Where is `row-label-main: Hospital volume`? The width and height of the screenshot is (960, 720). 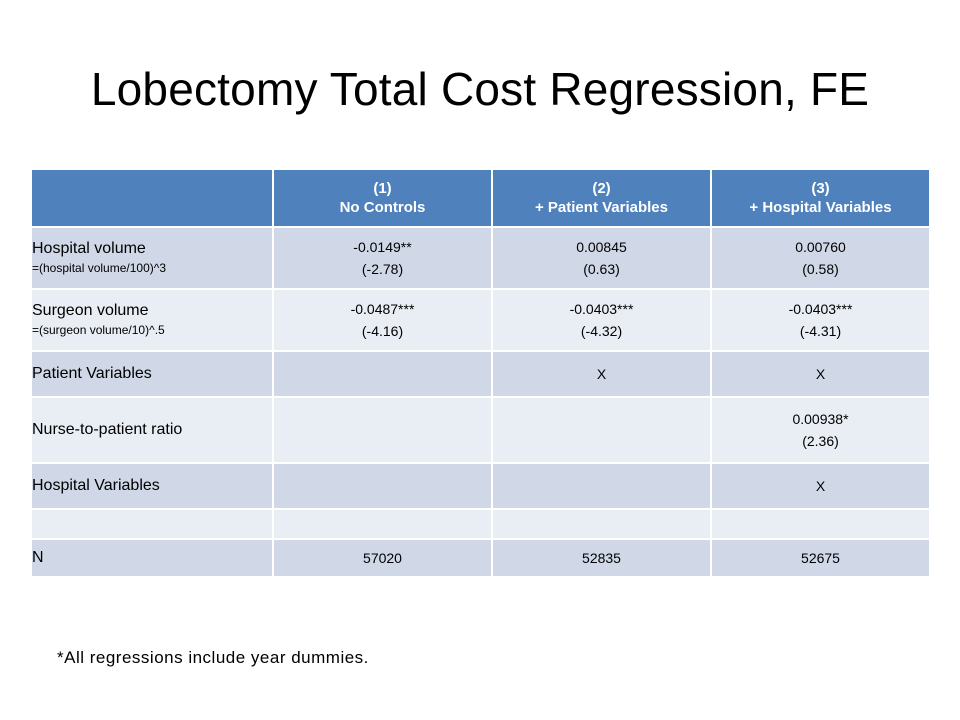
row-label-main: Hospital volume is located at coordinates (89, 248).